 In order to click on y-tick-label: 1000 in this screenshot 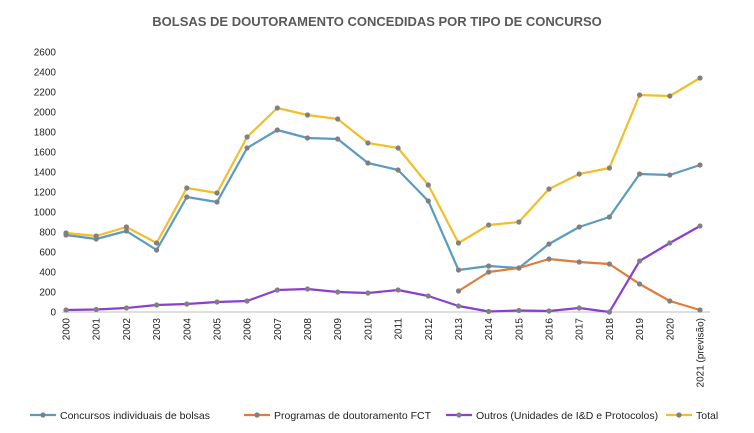, I will do `click(45, 213)`.